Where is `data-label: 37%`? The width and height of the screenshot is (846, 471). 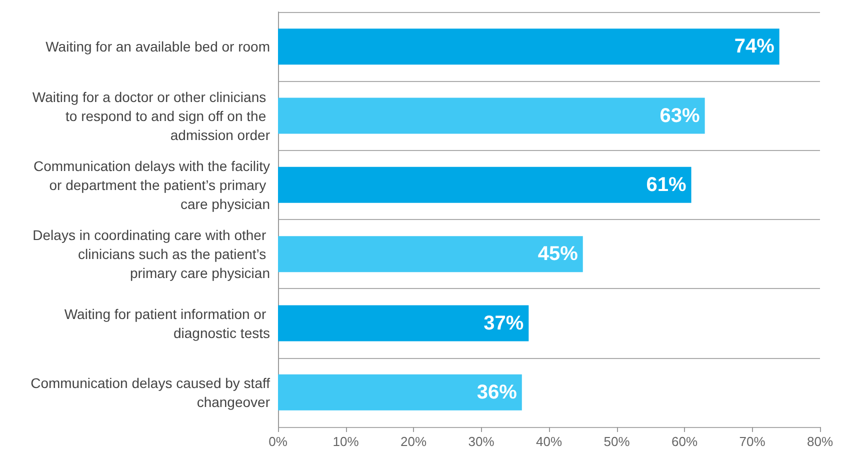 data-label: 37% is located at coordinates (504, 323).